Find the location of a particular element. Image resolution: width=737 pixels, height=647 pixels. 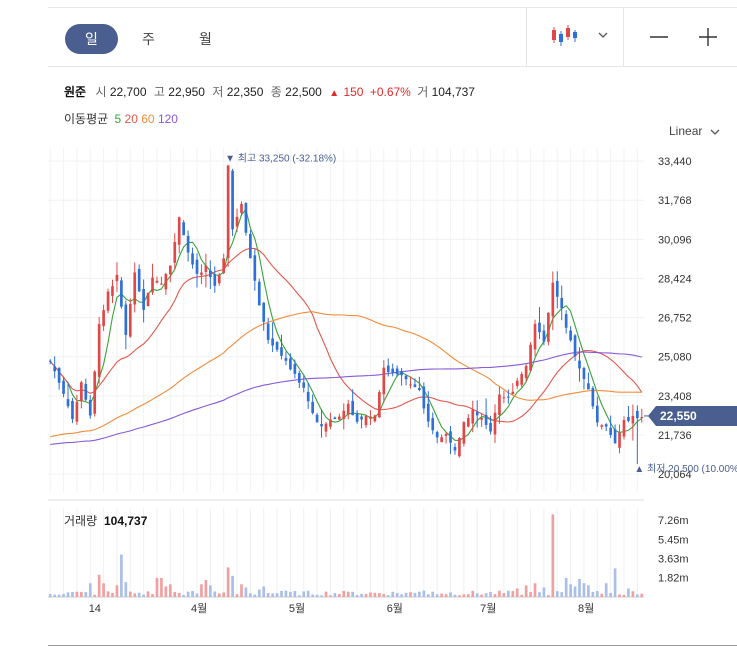

tab-monthly: 월 is located at coordinates (205, 39).